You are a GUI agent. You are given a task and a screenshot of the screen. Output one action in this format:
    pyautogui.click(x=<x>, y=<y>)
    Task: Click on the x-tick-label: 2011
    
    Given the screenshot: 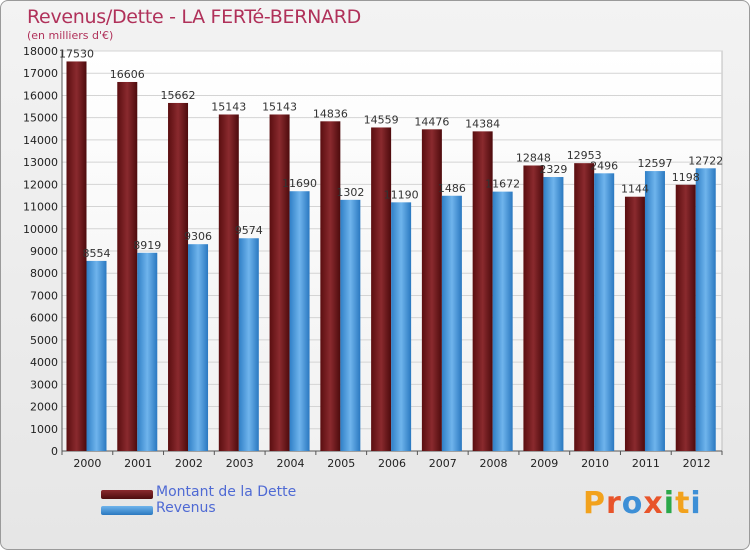 What is the action you would take?
    pyautogui.click(x=646, y=463)
    